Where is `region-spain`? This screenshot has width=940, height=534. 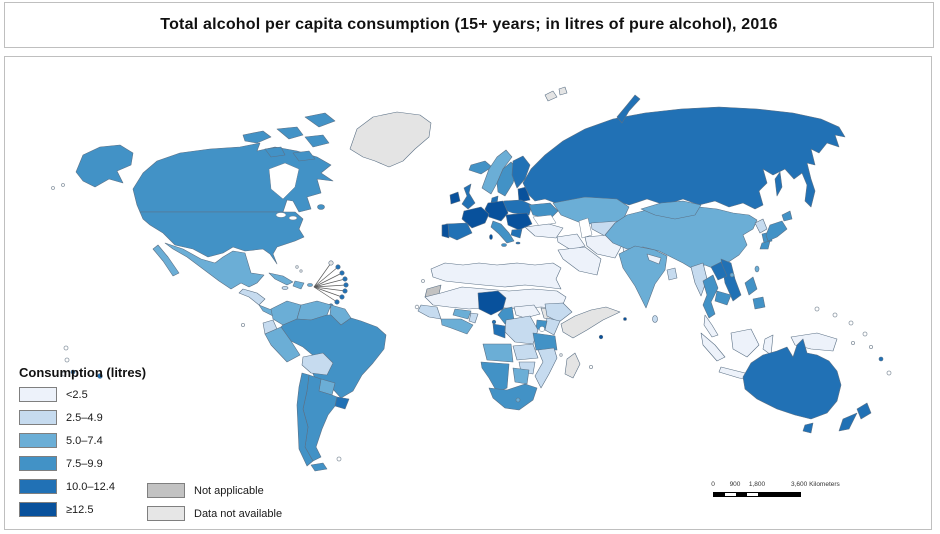 region-spain is located at coordinates (459, 231).